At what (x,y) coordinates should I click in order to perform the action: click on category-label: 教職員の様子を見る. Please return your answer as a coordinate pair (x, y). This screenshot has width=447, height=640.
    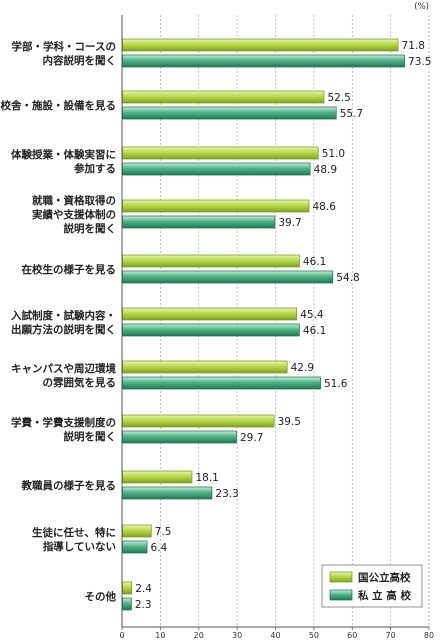
    Looking at the image, I should click on (69, 485).